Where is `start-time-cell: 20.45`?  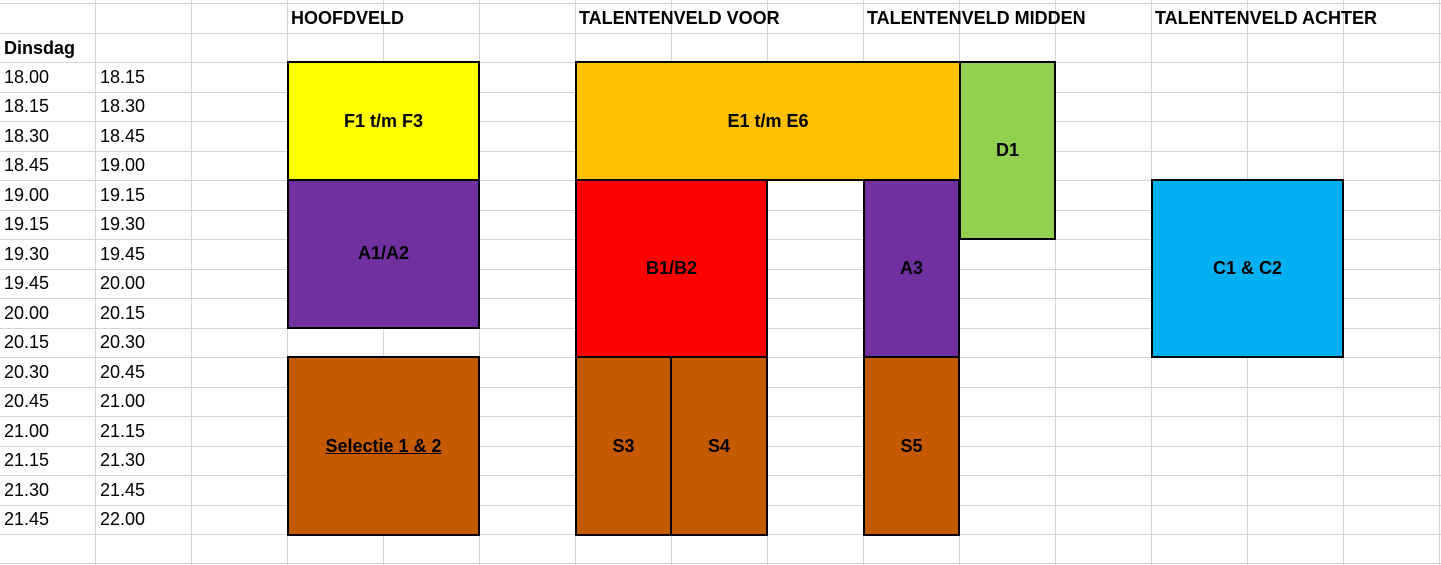 start-time-cell: 20.45 is located at coordinates (27, 401).